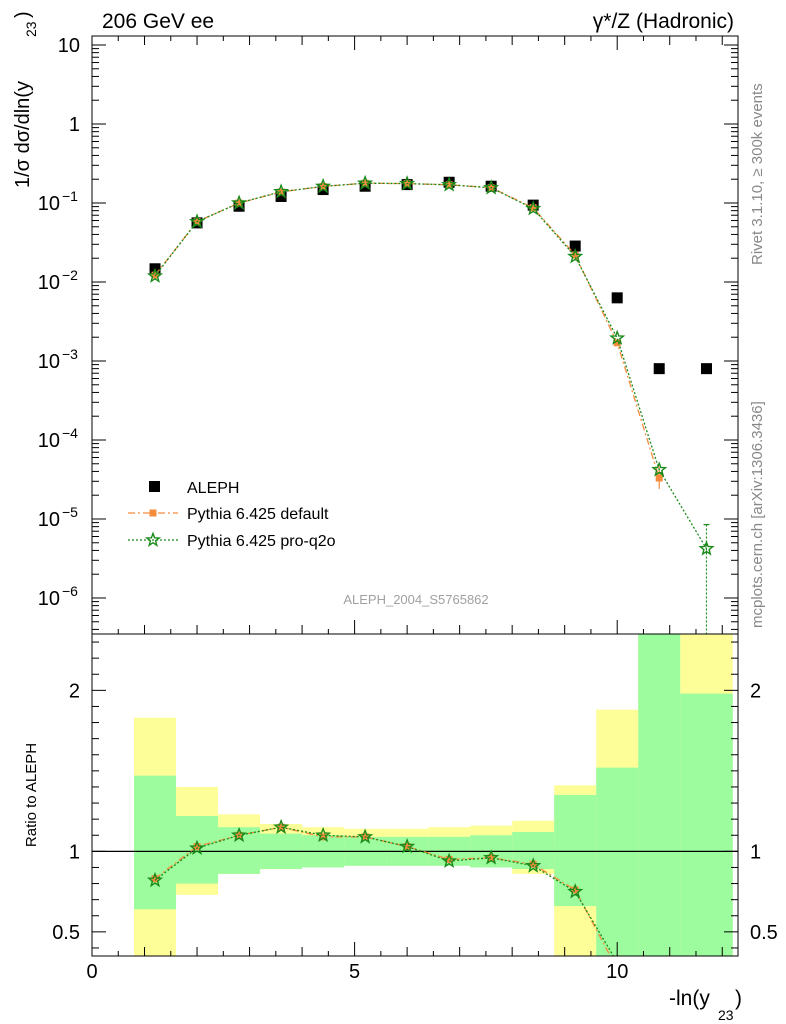 The width and height of the screenshot is (786, 1024). I want to click on y-tick-exponent: −5, so click(70, 512).